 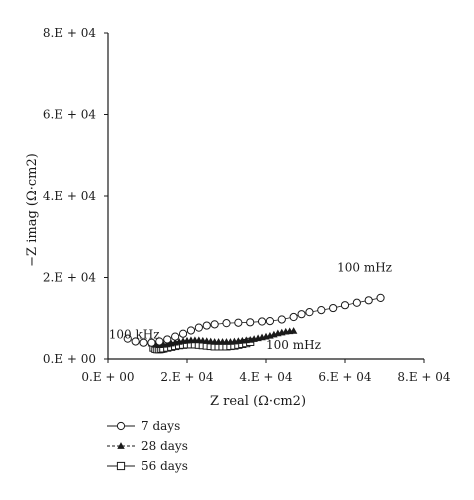 What do you see at coordinates (266, 377) in the screenshot?
I see `x-tick-label: 4.E + 04` at bounding box center [266, 377].